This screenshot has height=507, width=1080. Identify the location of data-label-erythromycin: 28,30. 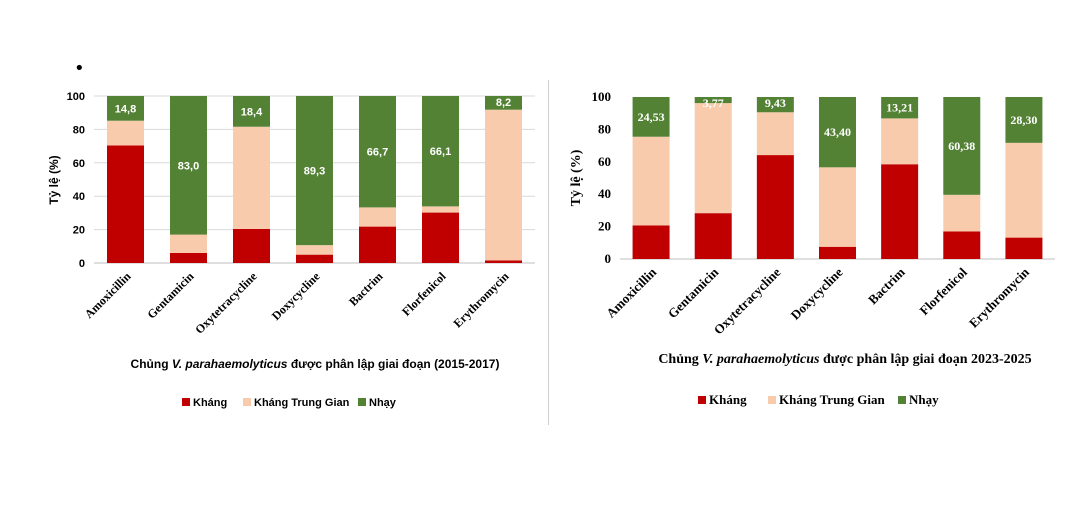
(1023, 120).